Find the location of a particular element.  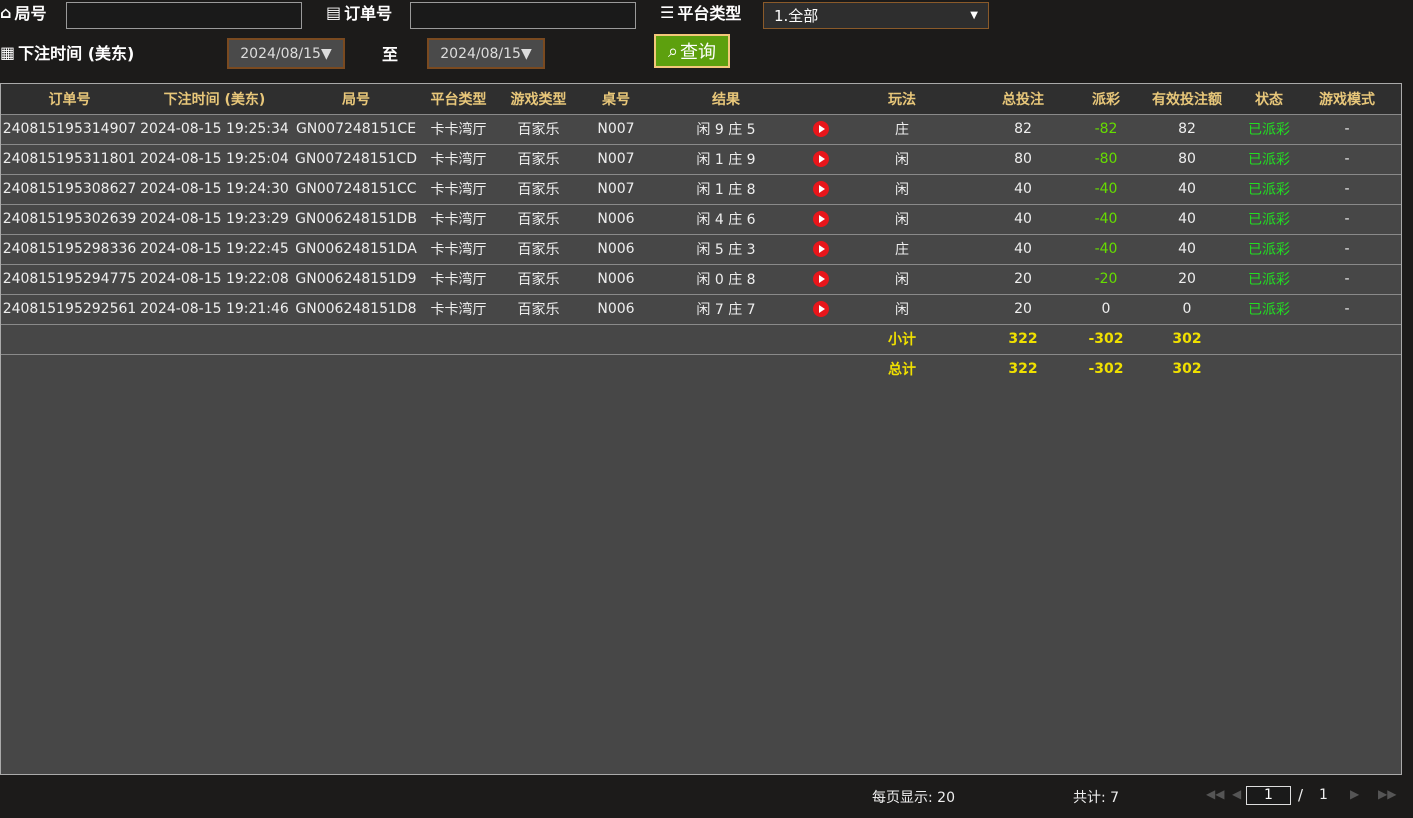

page-size: 每页显示: 20 is located at coordinates (913, 798).